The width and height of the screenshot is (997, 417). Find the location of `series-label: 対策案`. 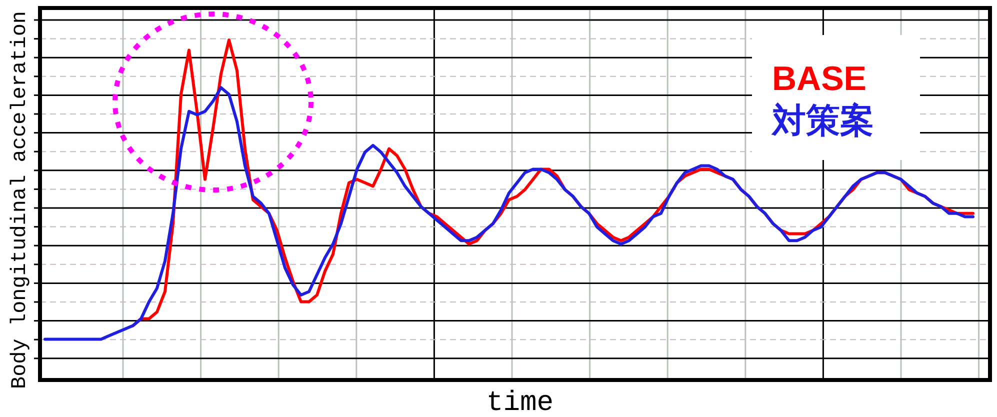

series-label: 対策案 is located at coordinates (822, 121).